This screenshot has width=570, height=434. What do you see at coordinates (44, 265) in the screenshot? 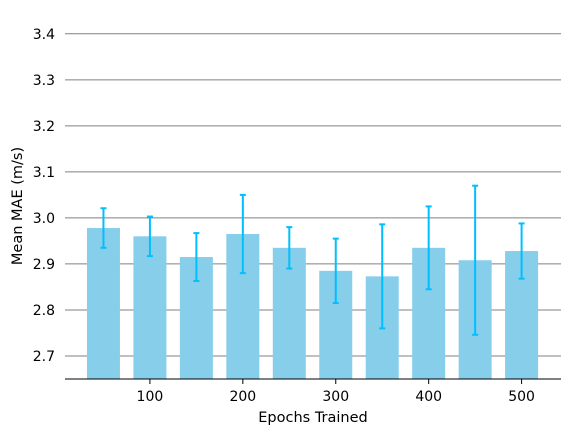
I see `y-tick-label: 2.9` at bounding box center [44, 265].